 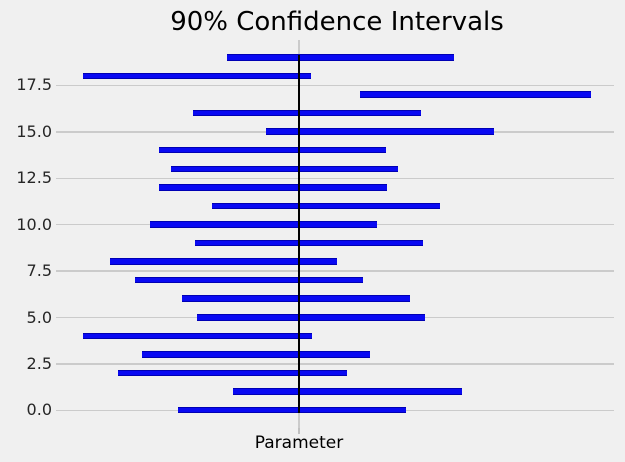 What do you see at coordinates (39, 410) in the screenshot?
I see `y-tick-label-0.0: 0.0` at bounding box center [39, 410].